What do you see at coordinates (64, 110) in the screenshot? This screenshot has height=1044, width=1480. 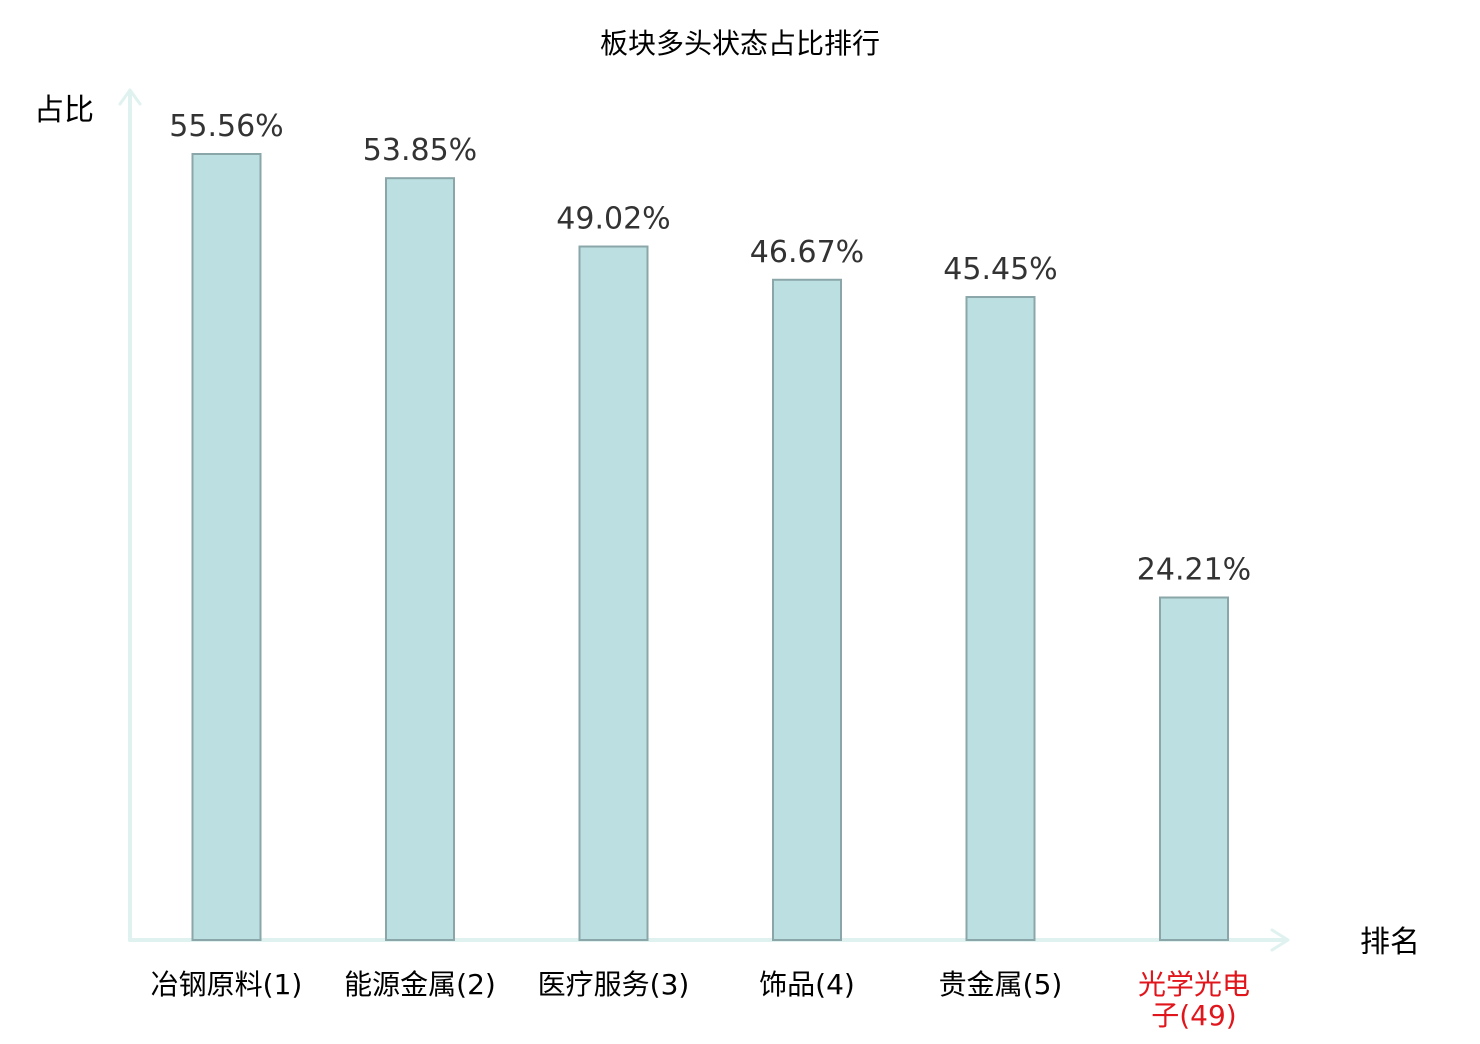 I see `y-axis-label: 占比` at bounding box center [64, 110].